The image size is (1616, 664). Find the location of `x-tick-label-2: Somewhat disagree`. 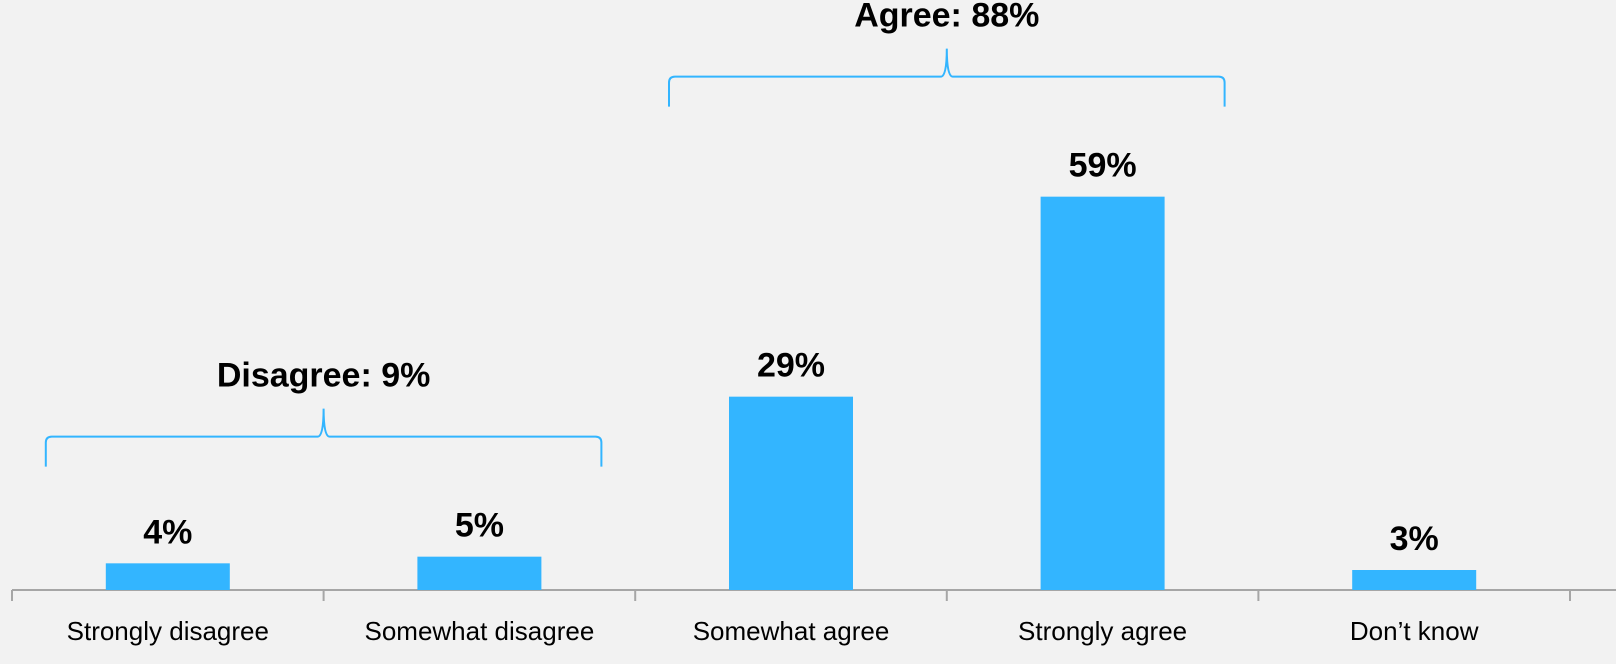

x-tick-label-2: Somewhat disagree is located at coordinates (479, 631).